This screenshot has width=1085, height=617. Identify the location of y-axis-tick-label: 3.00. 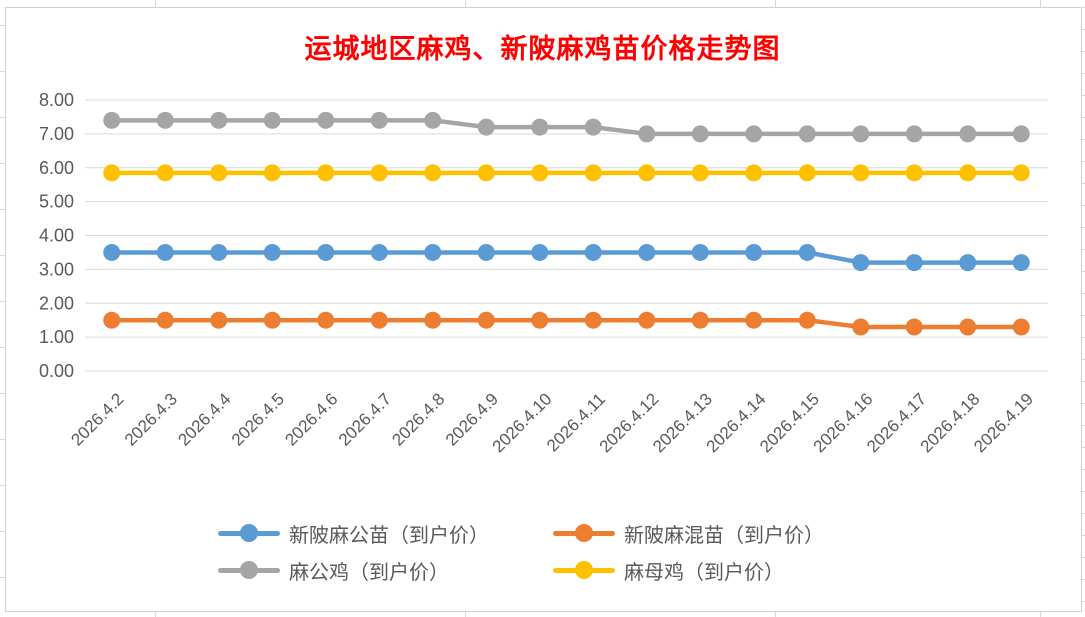
(56, 269).